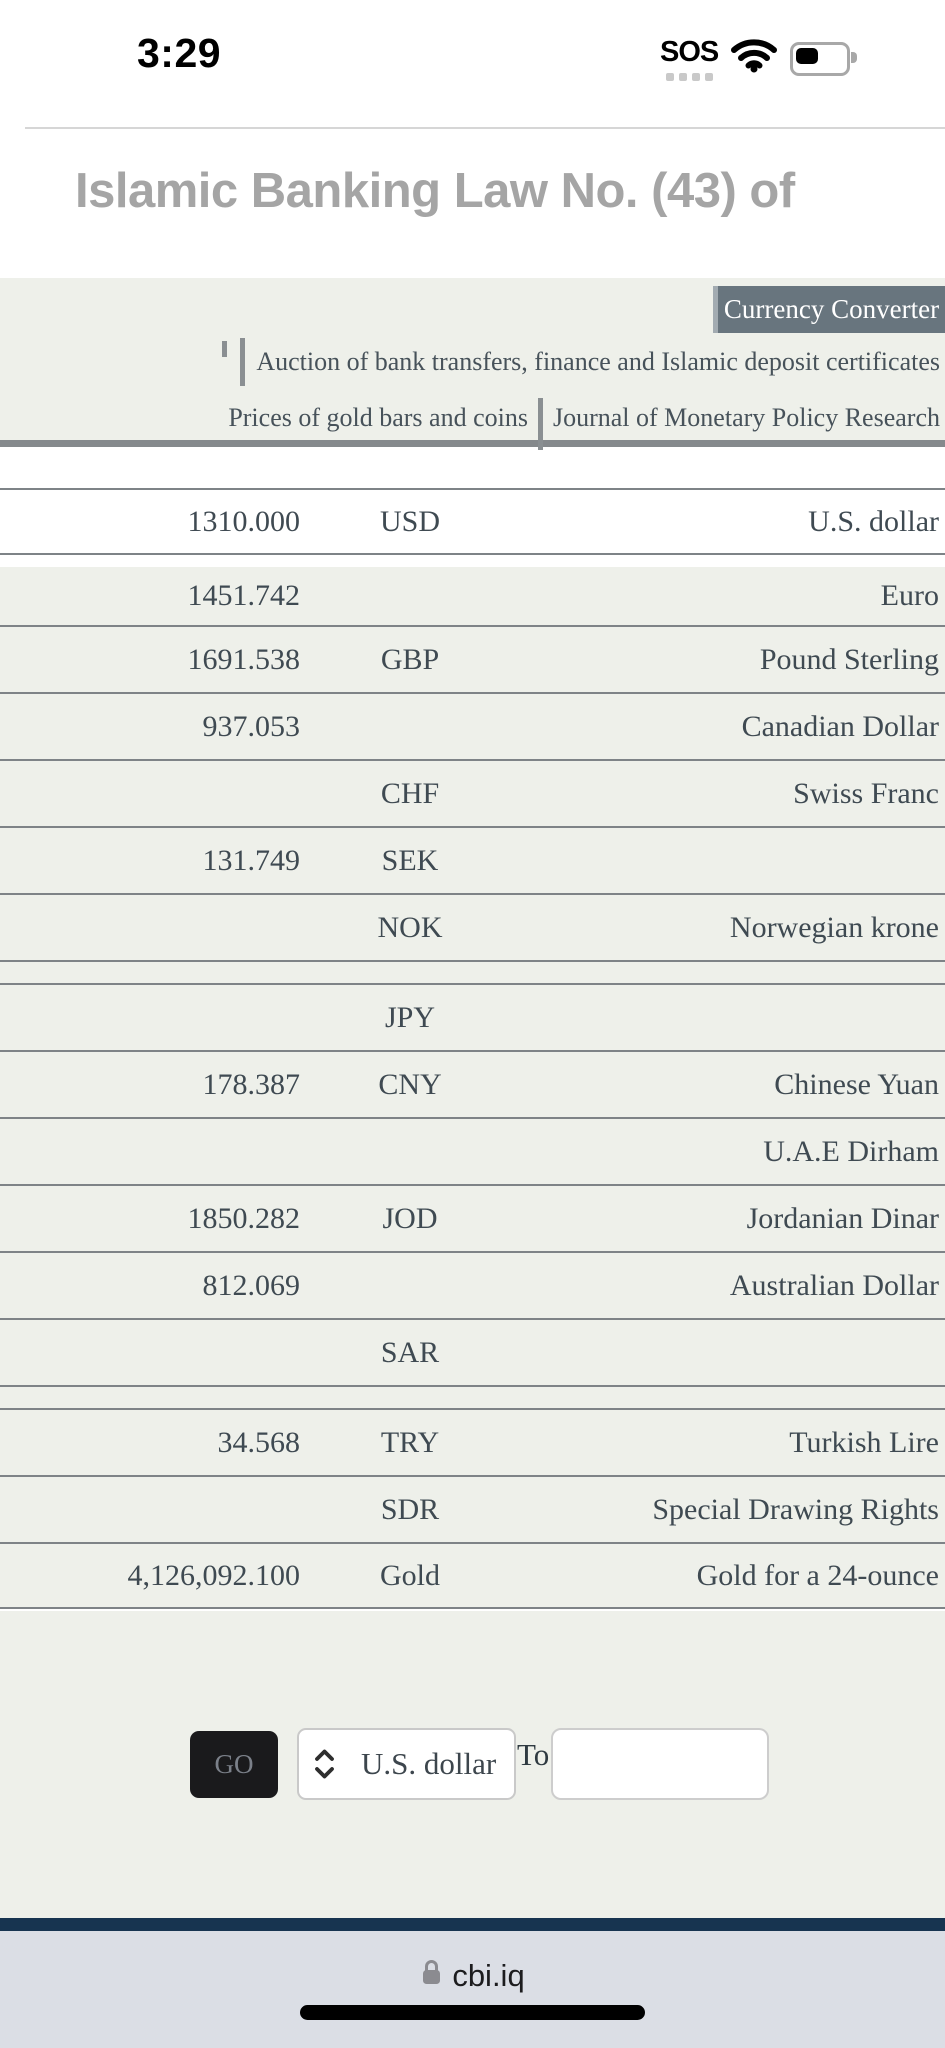 This screenshot has width=945, height=2048. Describe the element at coordinates (251, 726) in the screenshot. I see `rate-value: 937.053` at that location.